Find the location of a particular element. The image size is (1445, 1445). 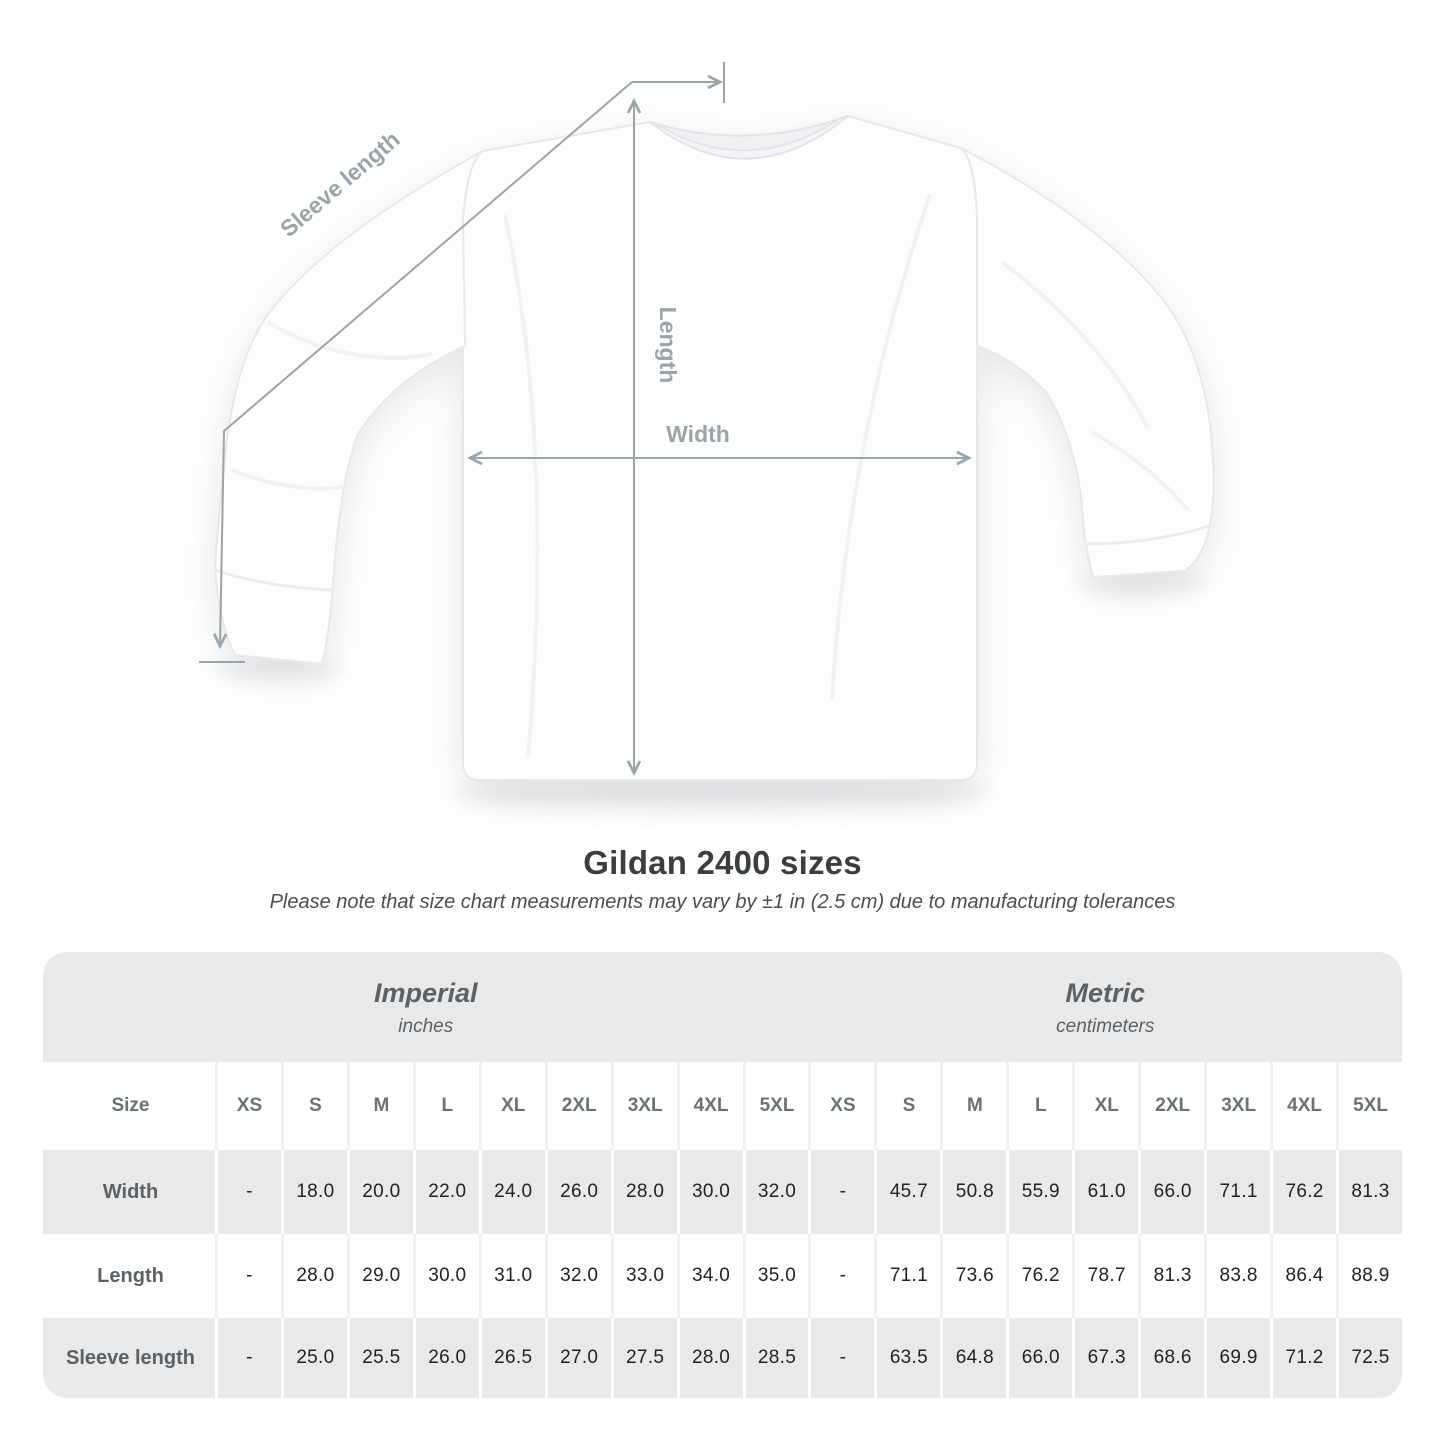

imperial-section-header: Imperial inches is located at coordinates (426, 1007).